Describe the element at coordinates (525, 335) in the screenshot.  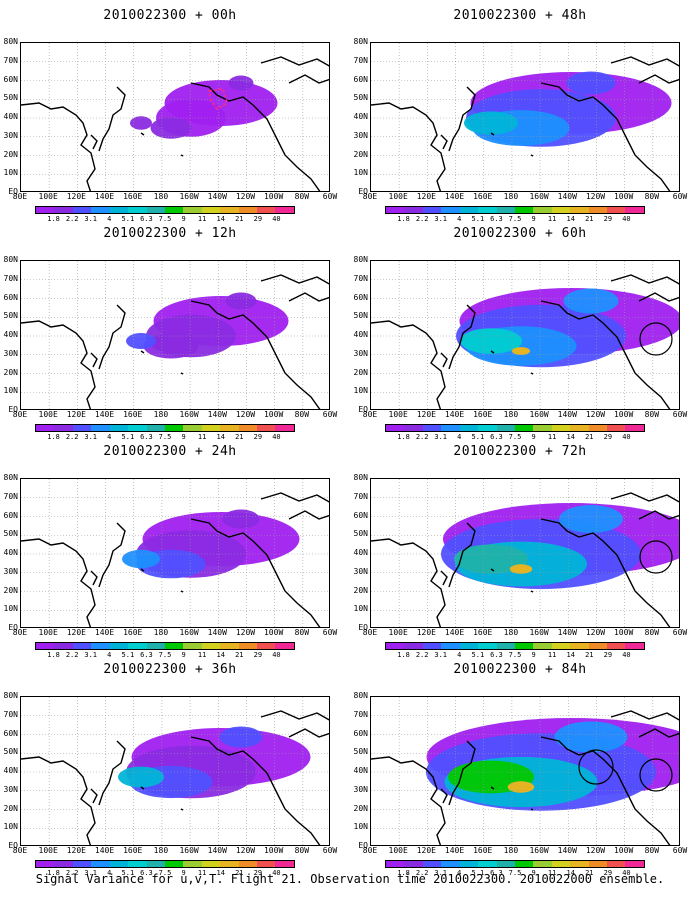
I see `map-svg` at that location.